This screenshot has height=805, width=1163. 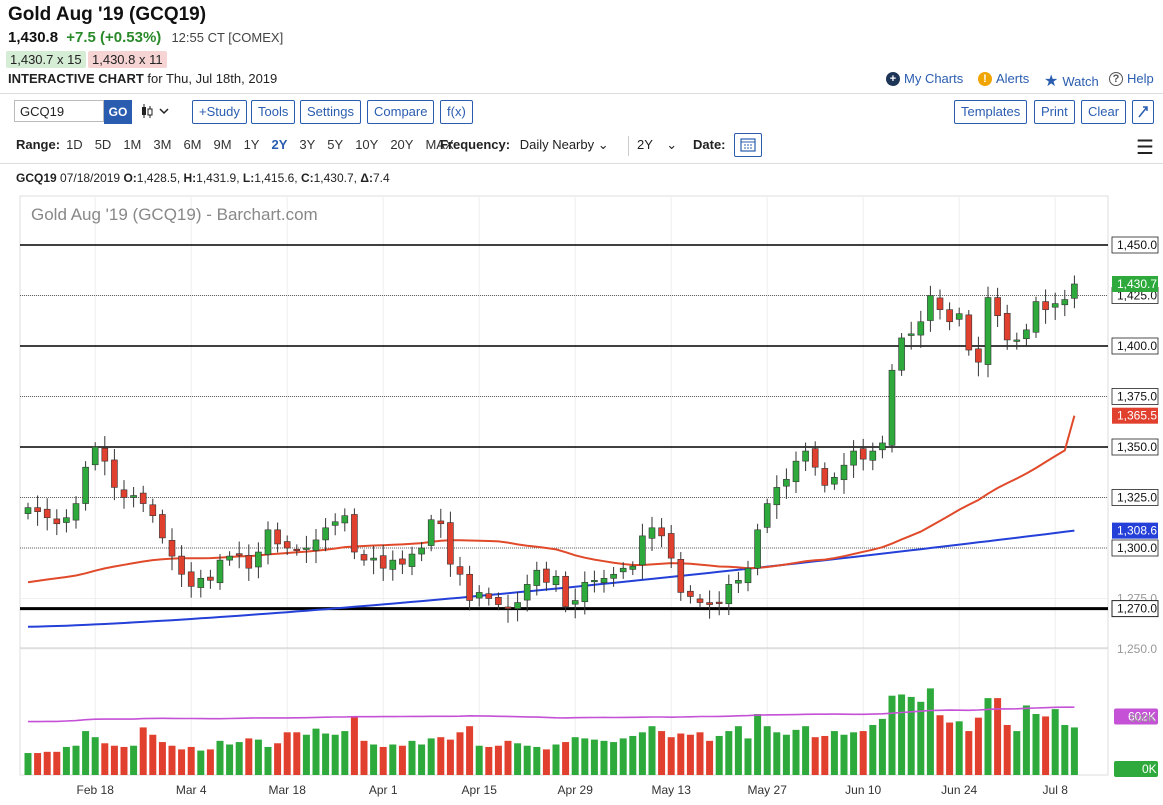 What do you see at coordinates (1071, 81) in the screenshot?
I see `watch-link: ★ Watch` at bounding box center [1071, 81].